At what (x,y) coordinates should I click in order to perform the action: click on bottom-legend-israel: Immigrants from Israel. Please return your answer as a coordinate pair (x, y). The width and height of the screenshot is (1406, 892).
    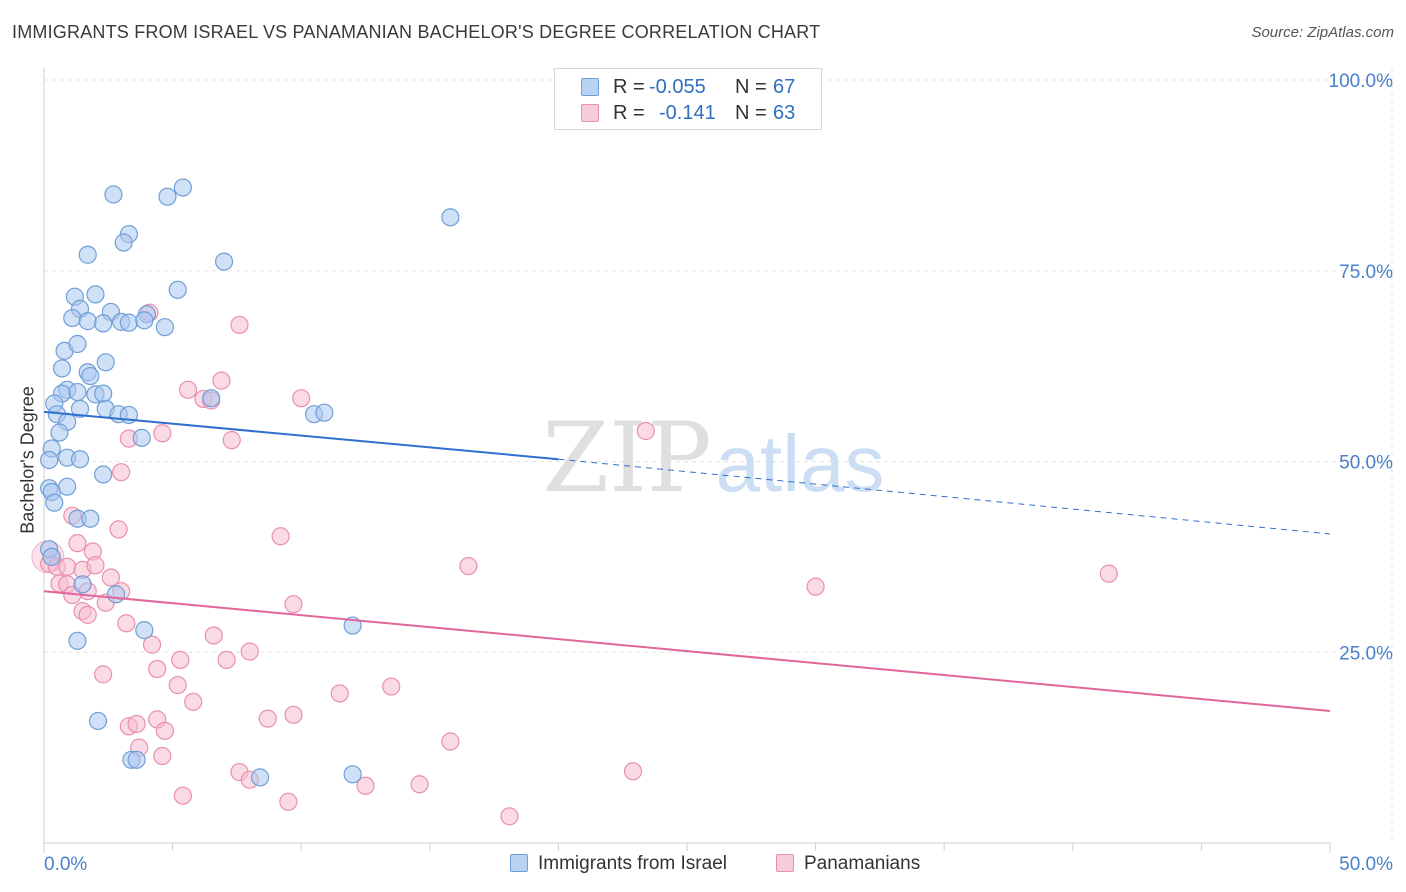
    Looking at the image, I should click on (618, 864).